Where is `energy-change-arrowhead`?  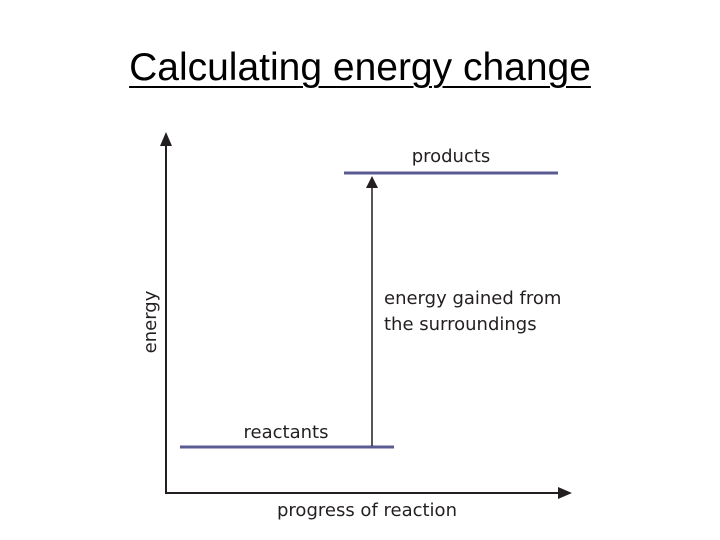
energy-change-arrowhead is located at coordinates (372, 182).